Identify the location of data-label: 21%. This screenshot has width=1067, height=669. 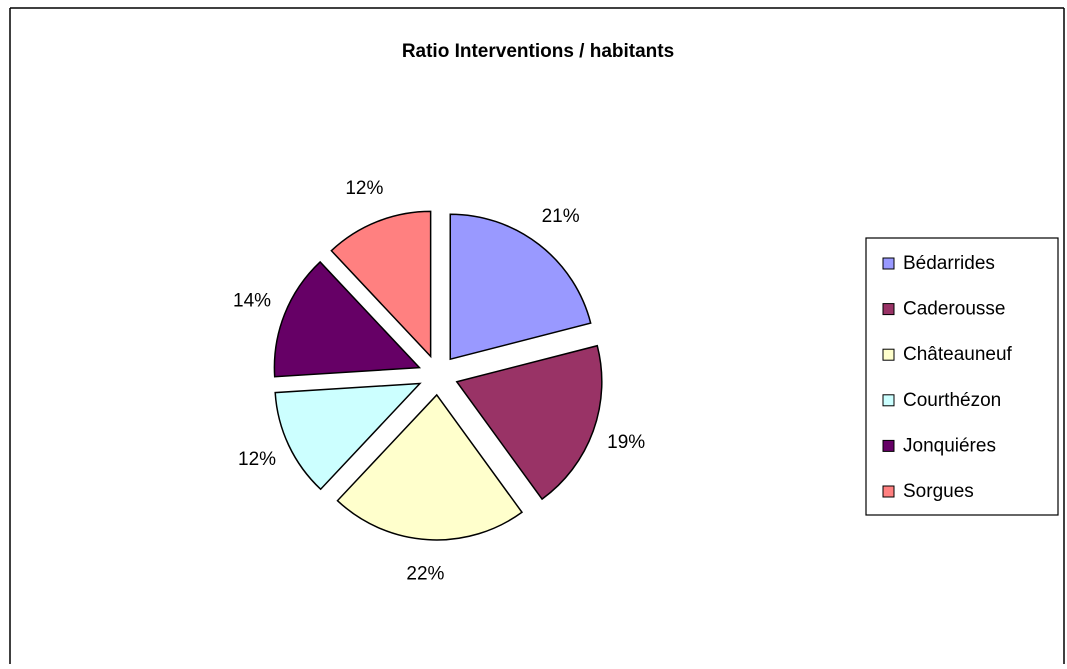
(561, 216).